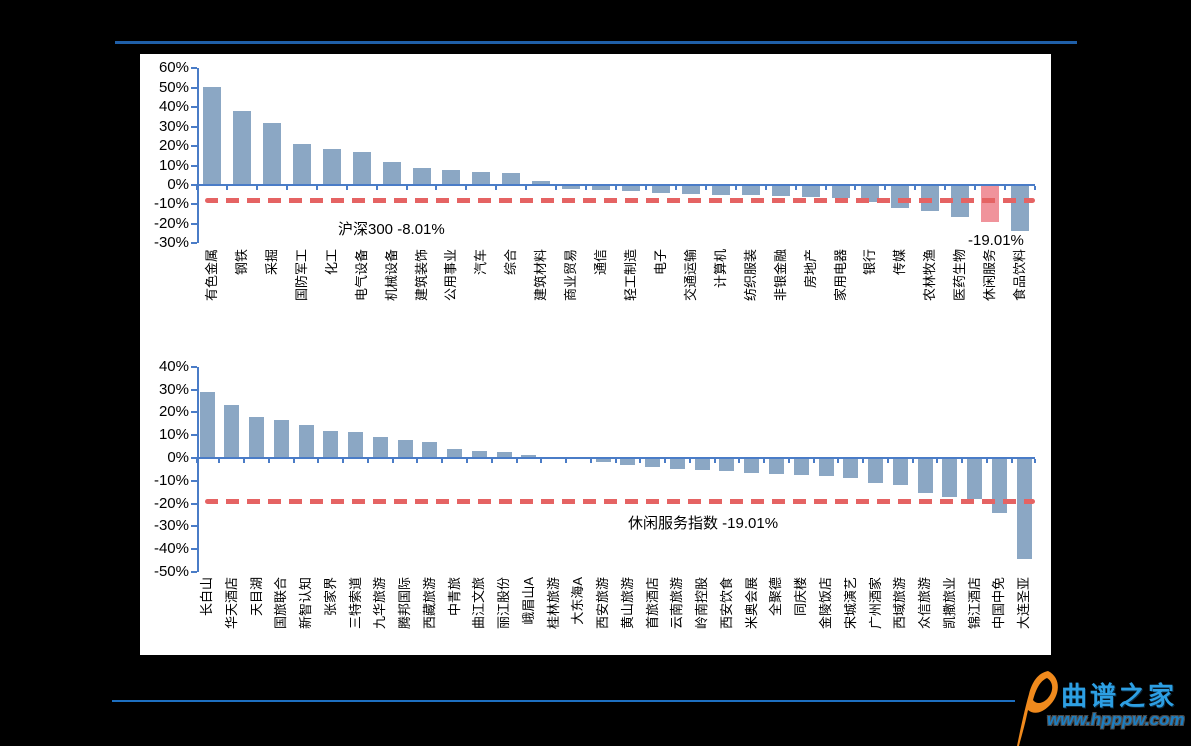 The height and width of the screenshot is (746, 1191). I want to click on watermark-logo: 曲谱之家 www.hpppw.com, so click(1093, 707).